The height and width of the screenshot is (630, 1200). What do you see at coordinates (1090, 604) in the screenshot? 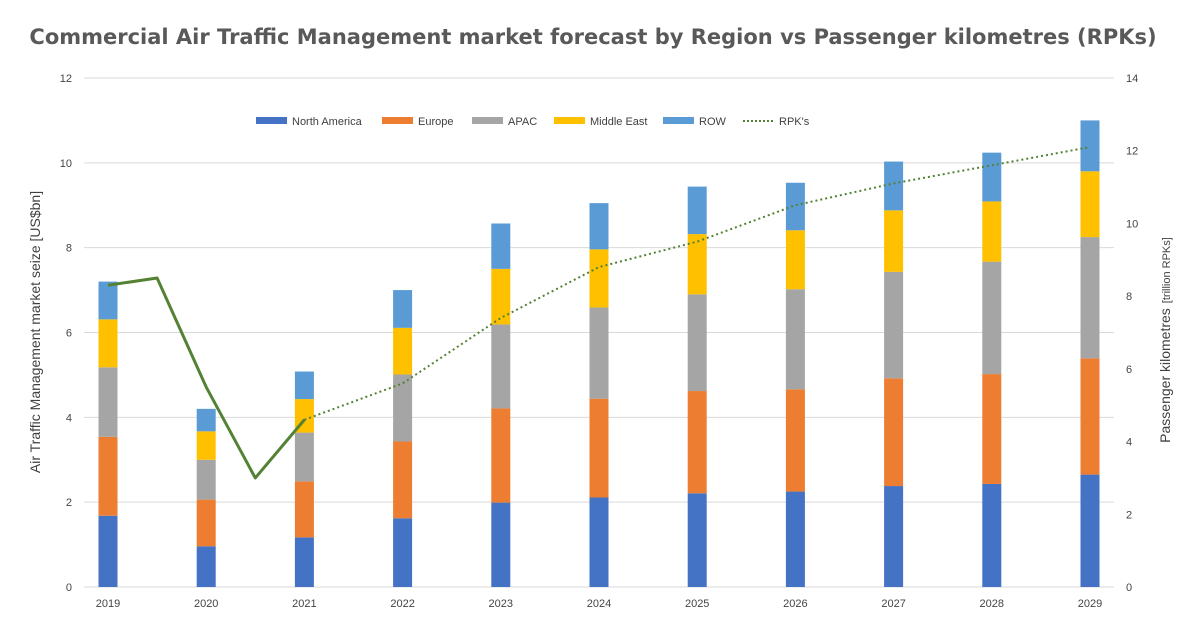
I see `x-tick-label: 2029` at bounding box center [1090, 604].